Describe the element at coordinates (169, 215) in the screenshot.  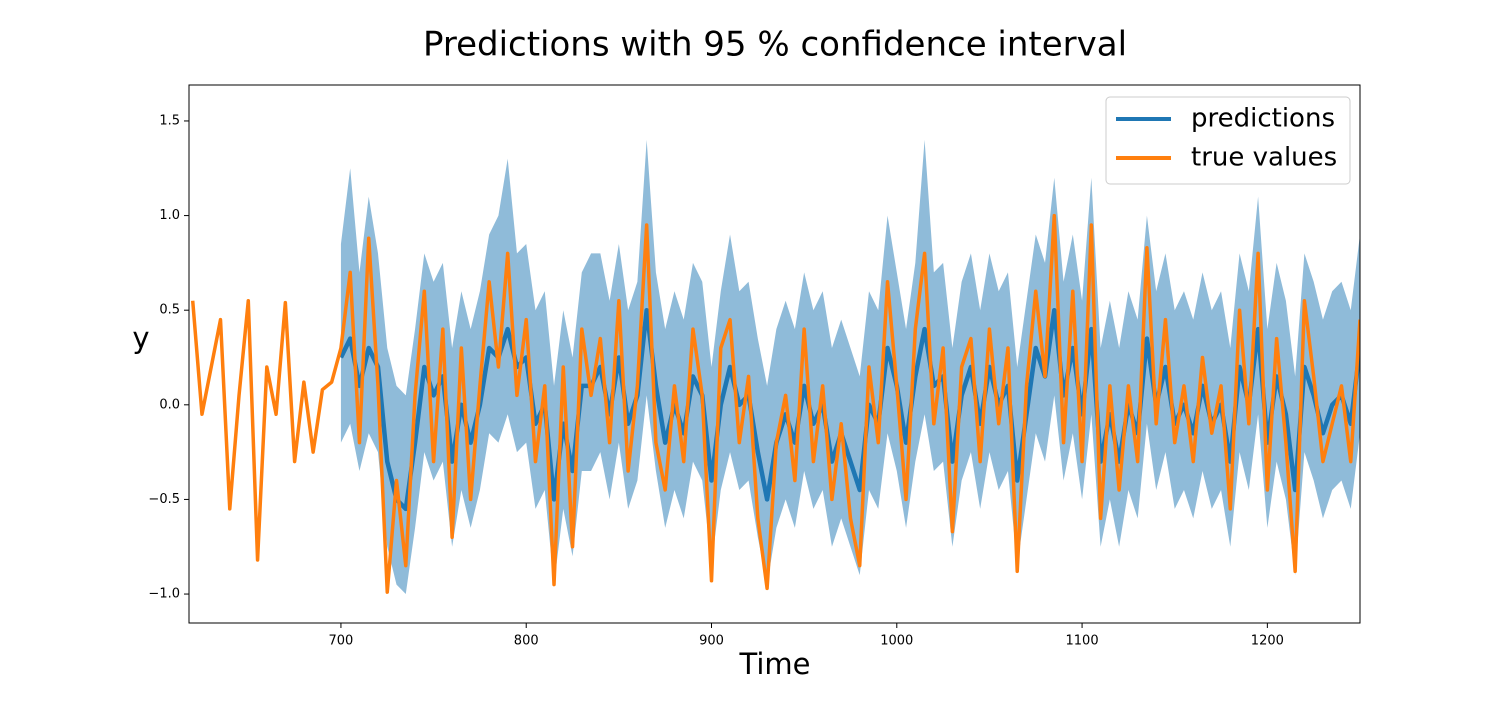
I see `y-tick-label: 1.0` at that location.